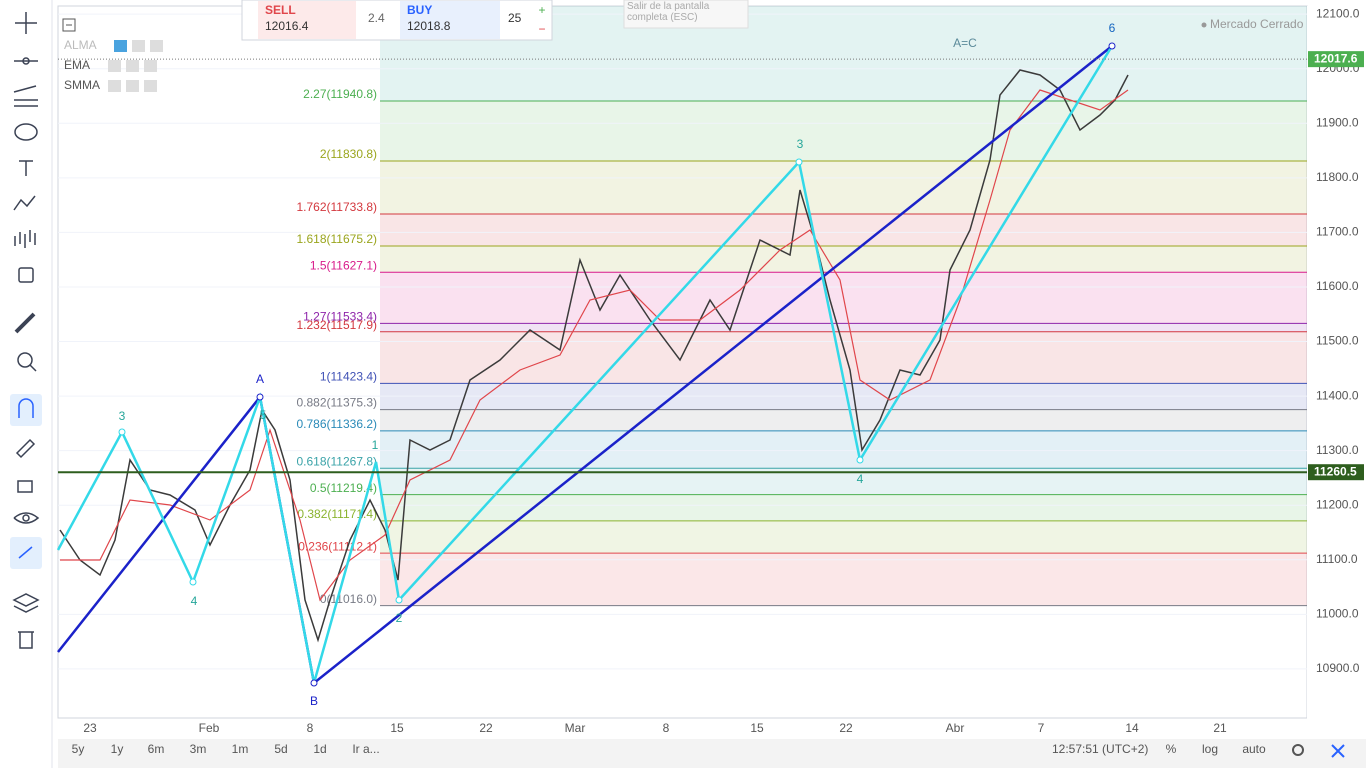 Image resolution: width=1366 pixels, height=773 pixels. Describe the element at coordinates (77, 65) in the screenshot. I see `indicator-name: EMA` at that location.